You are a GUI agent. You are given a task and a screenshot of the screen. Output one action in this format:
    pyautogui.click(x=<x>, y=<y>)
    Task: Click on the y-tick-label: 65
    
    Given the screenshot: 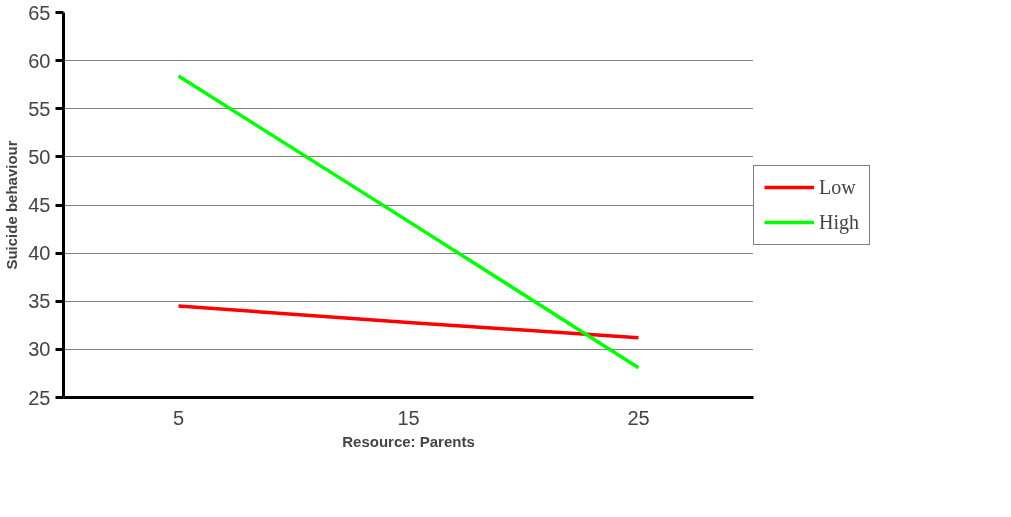 What is the action you would take?
    pyautogui.click(x=39, y=12)
    